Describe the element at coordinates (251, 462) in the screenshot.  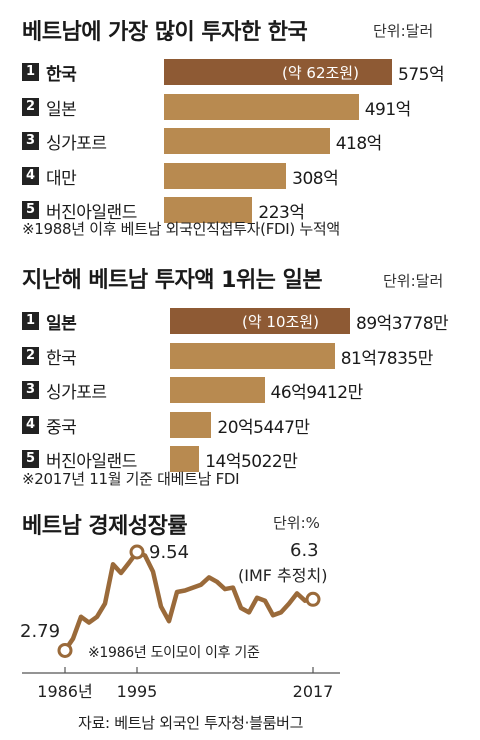
I see `value-label: 14억5022만` at that location.